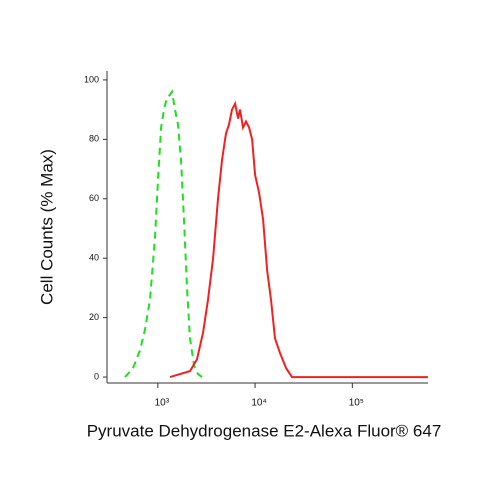 Image resolution: width=500 pixels, height=500 pixels. What do you see at coordinates (46, 227) in the screenshot?
I see `y-axis-label: Cell Counts (% Max)` at bounding box center [46, 227].